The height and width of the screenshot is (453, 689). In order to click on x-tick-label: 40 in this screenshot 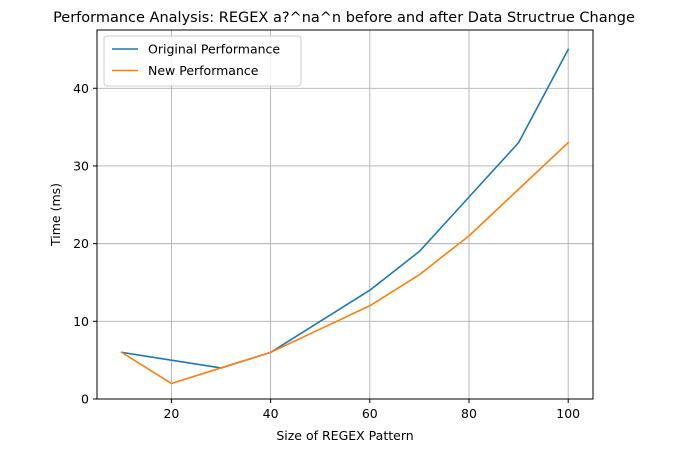, I will do `click(271, 413)`.